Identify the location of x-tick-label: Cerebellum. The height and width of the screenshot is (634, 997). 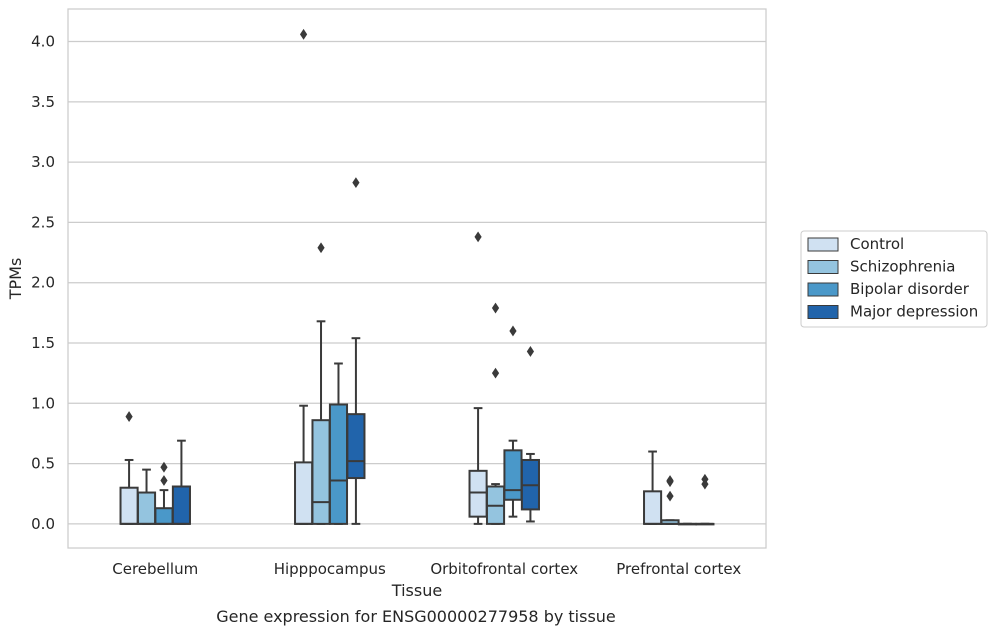
(155, 569).